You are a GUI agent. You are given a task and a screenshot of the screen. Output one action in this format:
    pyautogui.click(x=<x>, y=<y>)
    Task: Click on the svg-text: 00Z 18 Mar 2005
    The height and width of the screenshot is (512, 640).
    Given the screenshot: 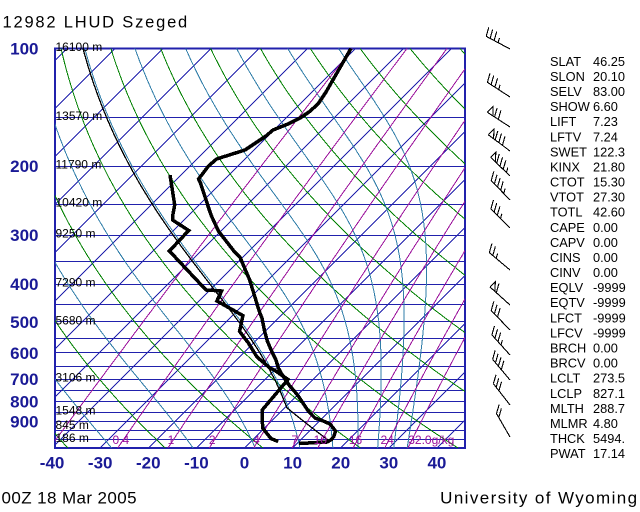 What is the action you would take?
    pyautogui.click(x=69, y=498)
    